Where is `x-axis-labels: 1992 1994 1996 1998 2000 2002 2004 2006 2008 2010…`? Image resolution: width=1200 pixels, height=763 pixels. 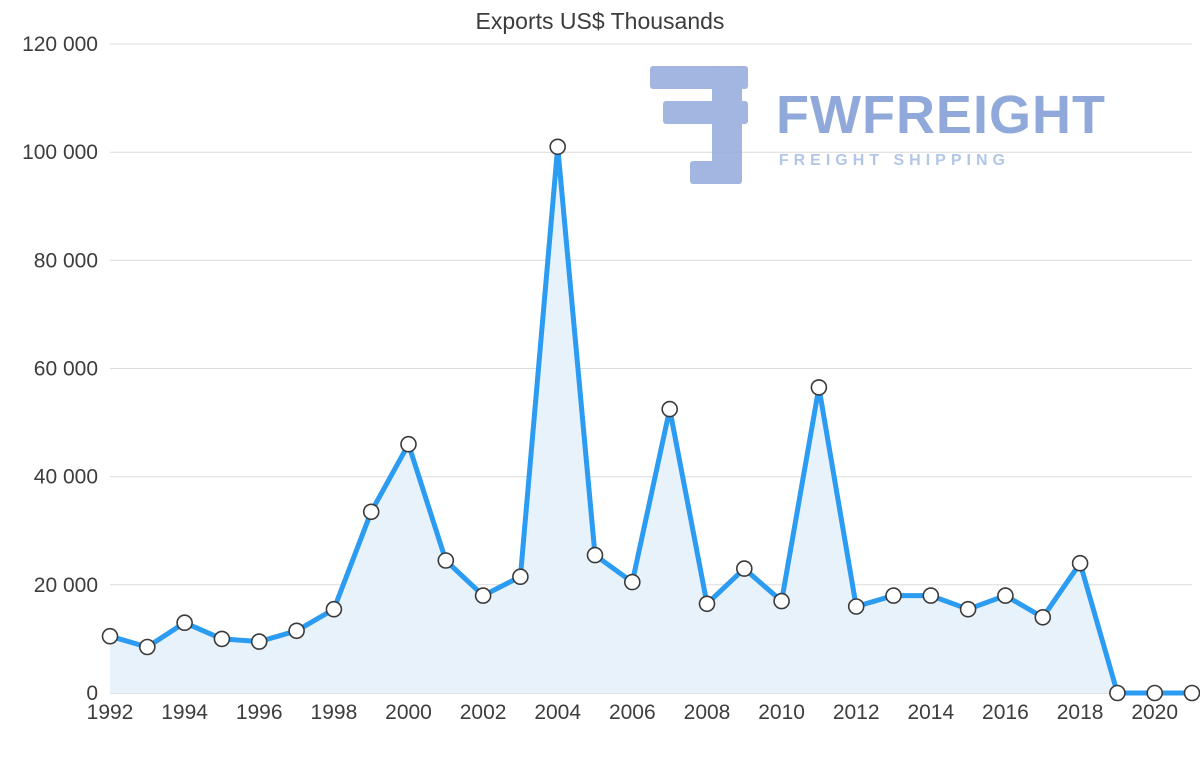
x-axis-labels: 1992 1994 1996 1998 2000 2002 2004 2006 2008 2010… is located at coordinates (632, 712).